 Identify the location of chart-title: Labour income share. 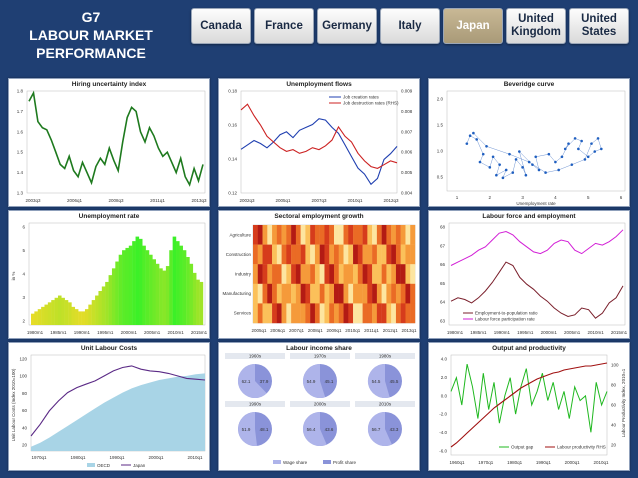
(319, 348).